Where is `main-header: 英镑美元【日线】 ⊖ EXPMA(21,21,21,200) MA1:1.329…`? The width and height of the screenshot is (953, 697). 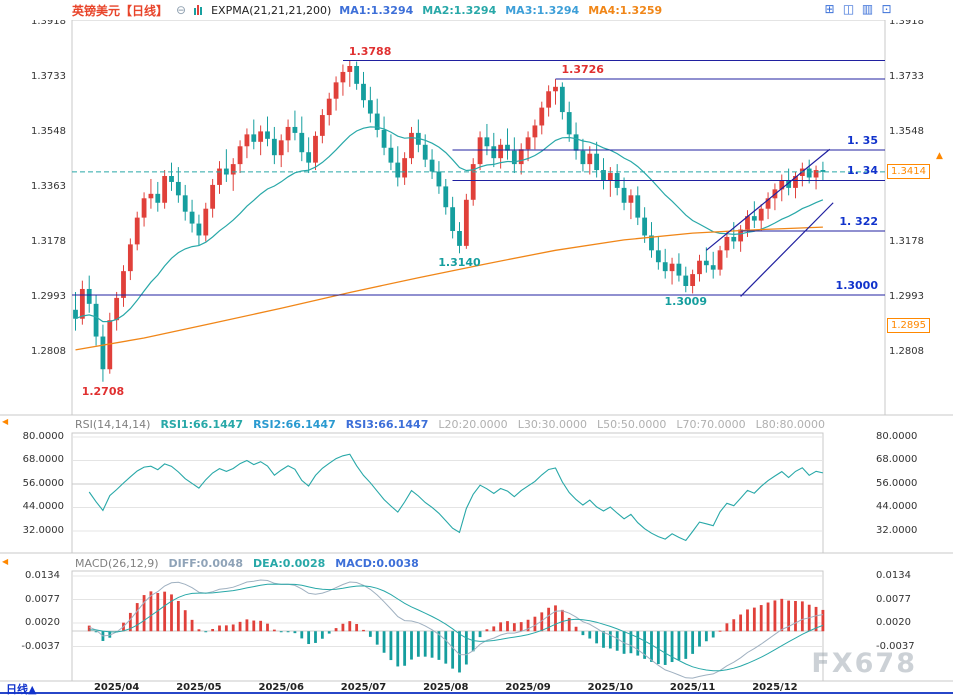
main-header: 英镑美元【日线】 ⊖ EXPMA(21,21,21,200) MA1:1.329… is located at coordinates (476, 10).